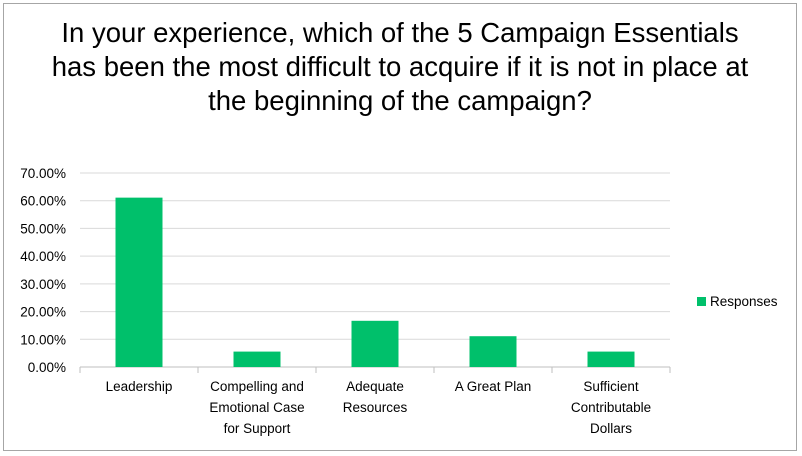 Image resolution: width=802 pixels, height=456 pixels. I want to click on legend-swatch, so click(701, 301).